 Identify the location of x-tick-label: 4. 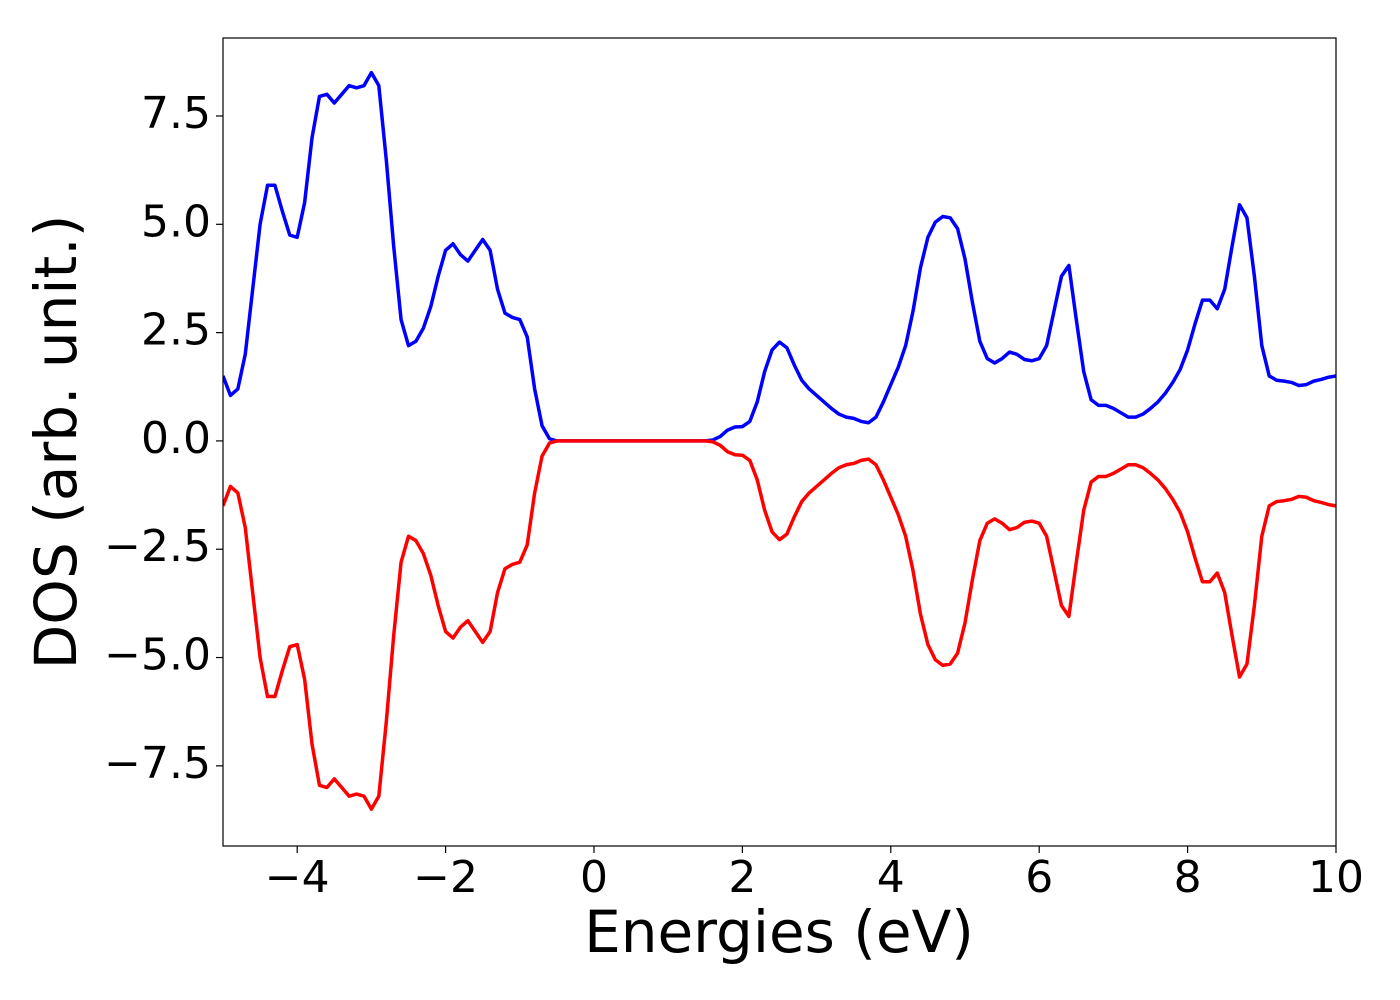
(891, 877).